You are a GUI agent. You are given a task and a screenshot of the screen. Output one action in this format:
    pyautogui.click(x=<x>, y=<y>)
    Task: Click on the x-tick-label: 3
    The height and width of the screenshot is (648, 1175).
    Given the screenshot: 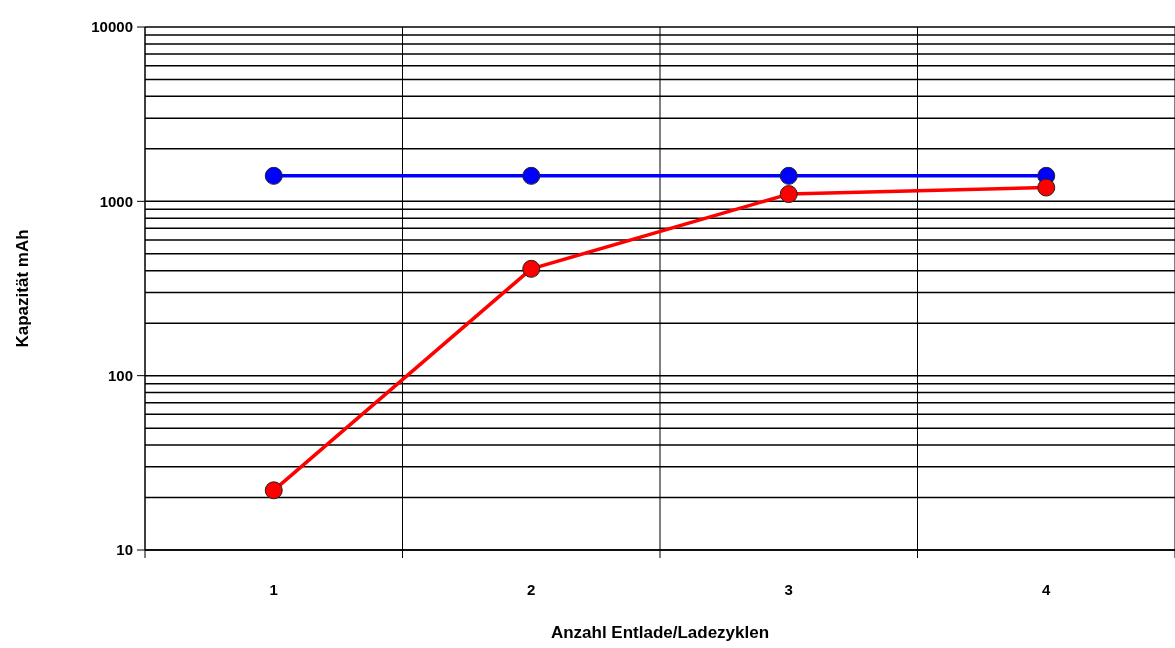 What is the action you would take?
    pyautogui.click(x=788, y=589)
    